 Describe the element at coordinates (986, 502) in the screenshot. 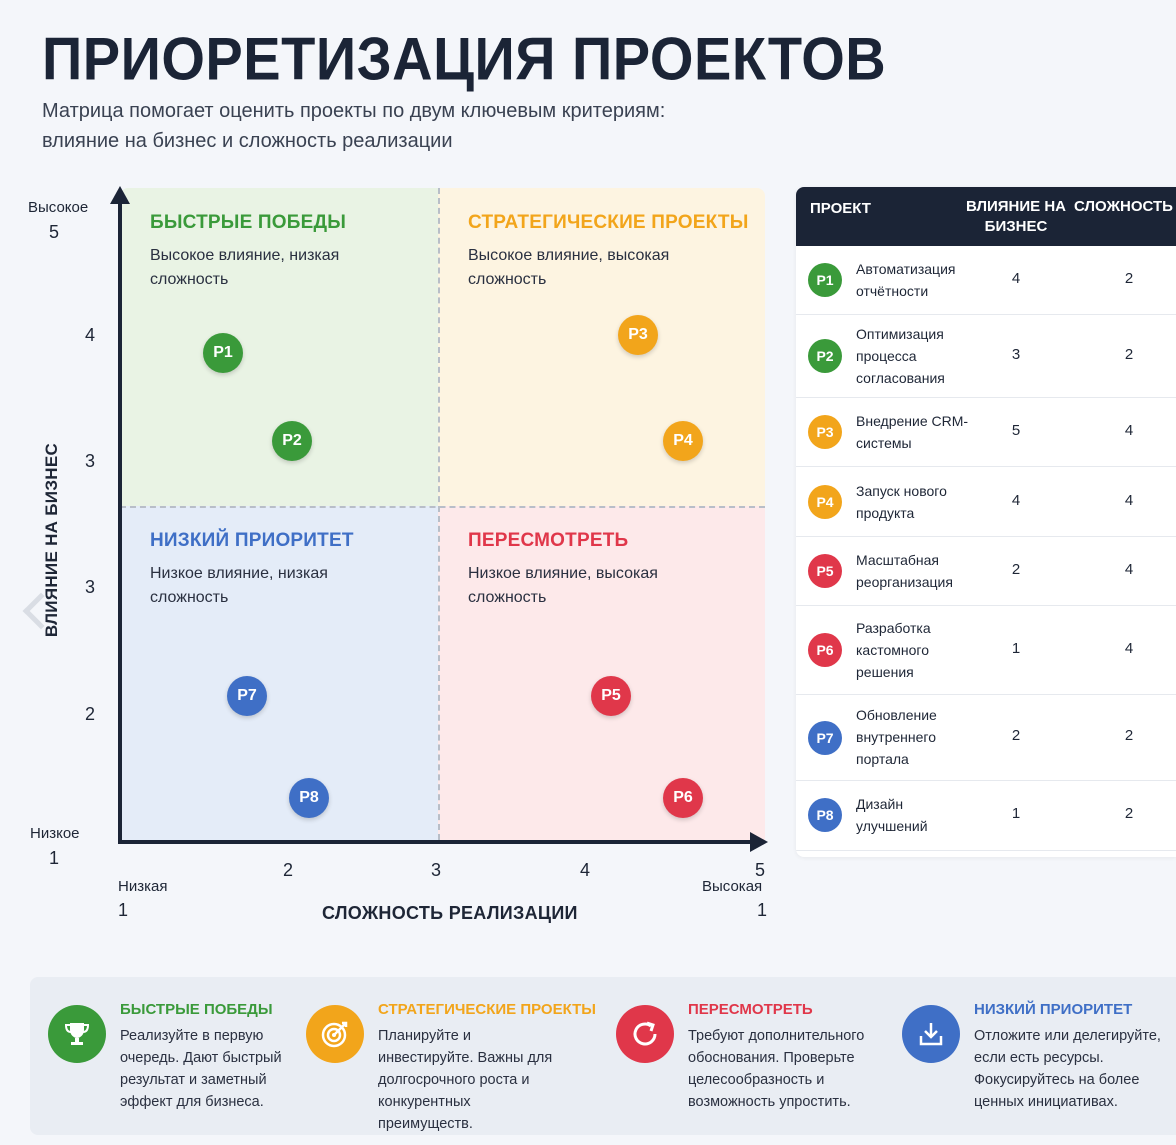

I see `table-row: P4 Запуск нового продукта 4 4` at that location.